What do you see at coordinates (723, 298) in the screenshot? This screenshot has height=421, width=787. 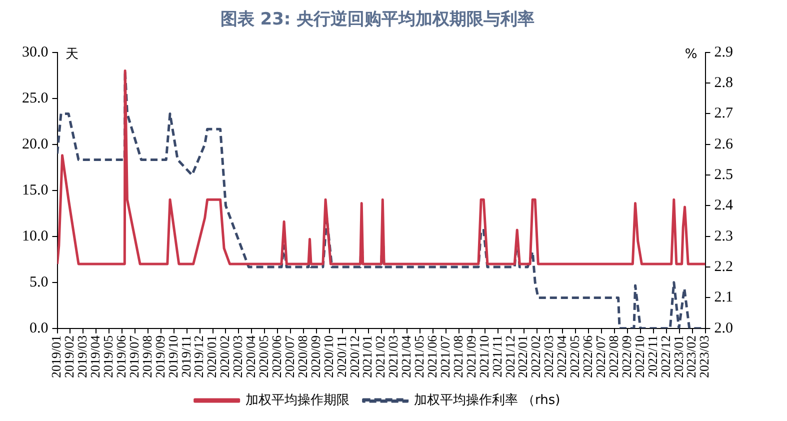 I see `y2-tick-label: 2.1` at bounding box center [723, 298].